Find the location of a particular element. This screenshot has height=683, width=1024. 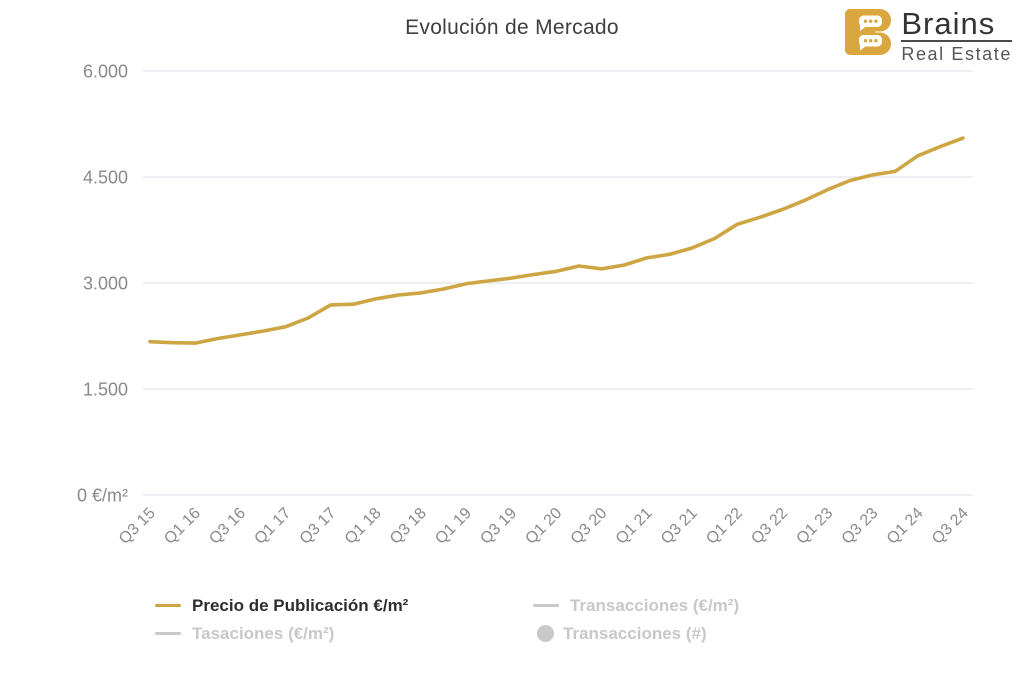

x-axis-tick-label: Q3 22 is located at coordinates (769, 526).